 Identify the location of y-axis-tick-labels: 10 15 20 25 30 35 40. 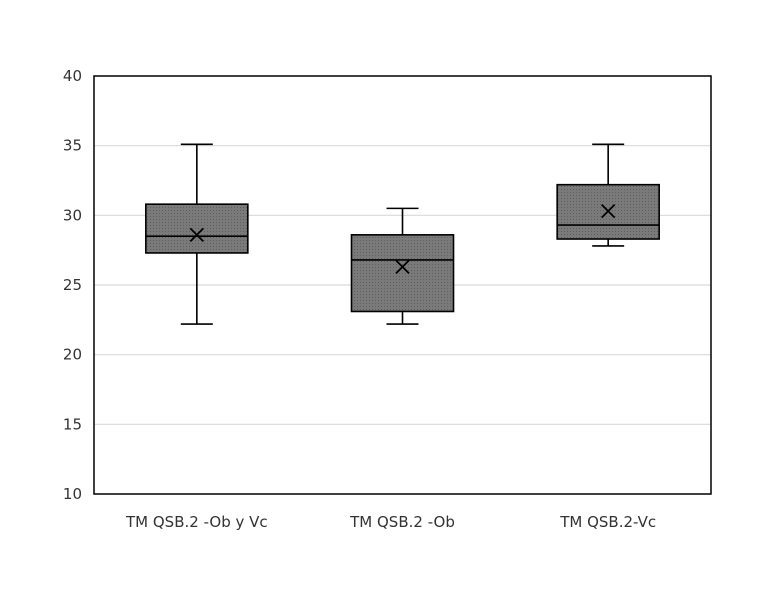
(72, 285).